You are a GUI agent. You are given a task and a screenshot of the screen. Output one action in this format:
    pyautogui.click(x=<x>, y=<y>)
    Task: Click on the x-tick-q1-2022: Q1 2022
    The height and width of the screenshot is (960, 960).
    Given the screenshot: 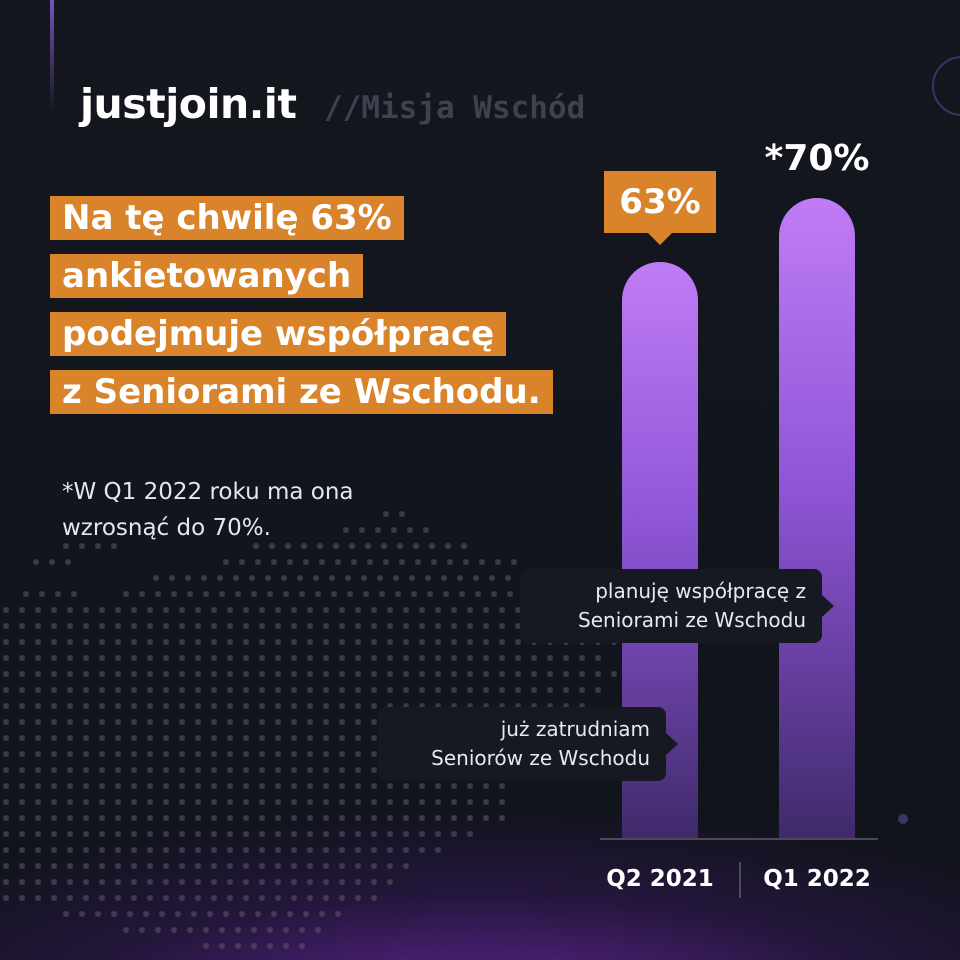 What is the action you would take?
    pyautogui.click(x=817, y=879)
    